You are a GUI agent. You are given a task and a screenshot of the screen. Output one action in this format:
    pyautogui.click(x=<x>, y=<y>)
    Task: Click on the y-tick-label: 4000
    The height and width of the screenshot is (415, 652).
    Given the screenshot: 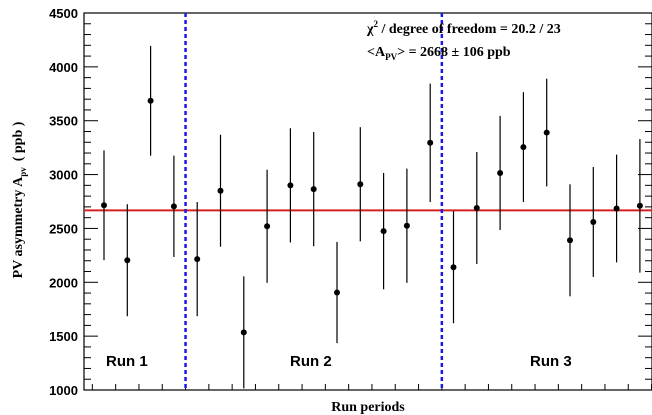 What is the action you would take?
    pyautogui.click(x=63, y=67)
    